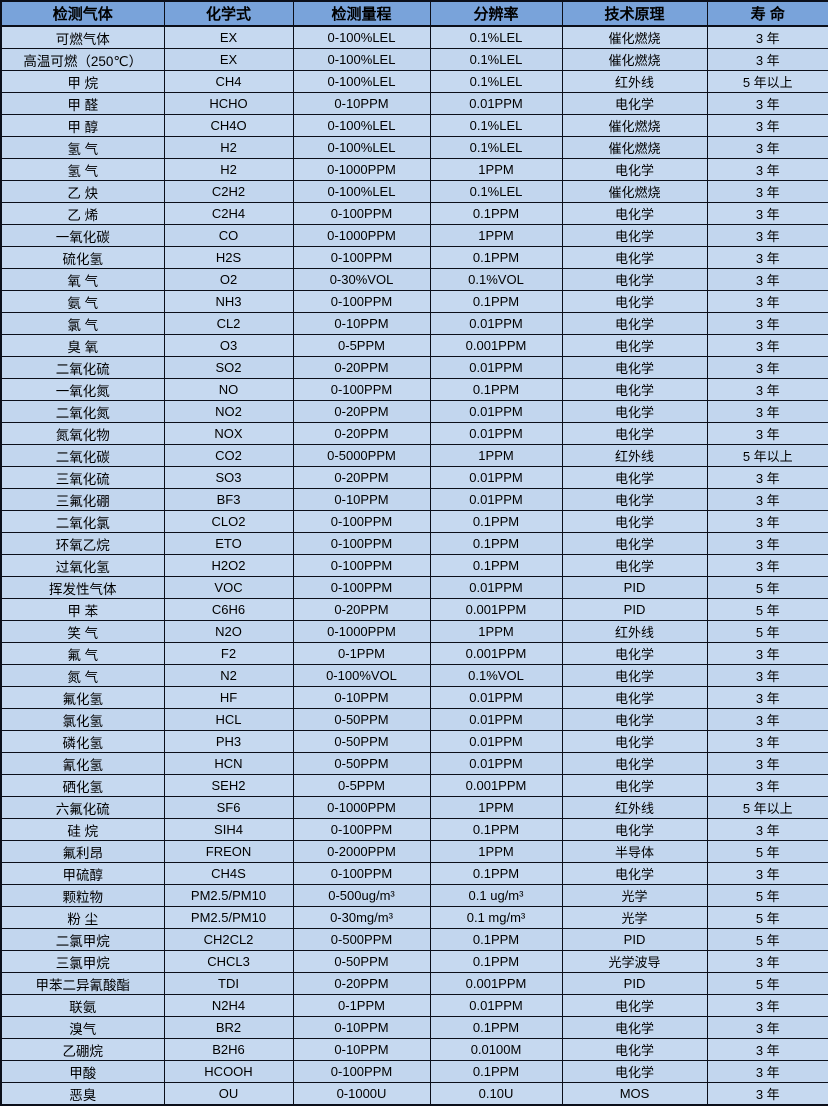 Image resolution: width=828 pixels, height=1106 pixels. What do you see at coordinates (228, 741) in the screenshot?
I see `cell: PH3` at bounding box center [228, 741].